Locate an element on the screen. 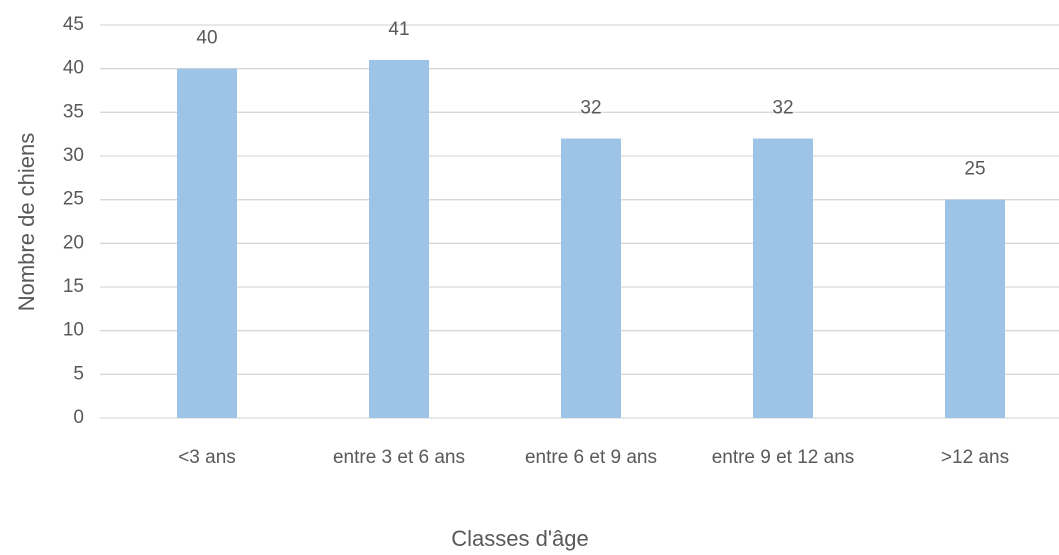 The width and height of the screenshot is (1059, 555). y-tick-label: 45 is located at coordinates (73, 24).